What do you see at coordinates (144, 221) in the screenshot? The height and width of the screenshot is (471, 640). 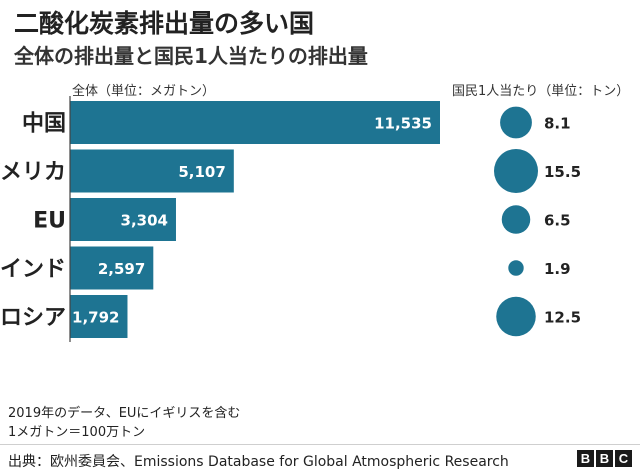 I see `bar-value-label: 3,304` at bounding box center [144, 221].